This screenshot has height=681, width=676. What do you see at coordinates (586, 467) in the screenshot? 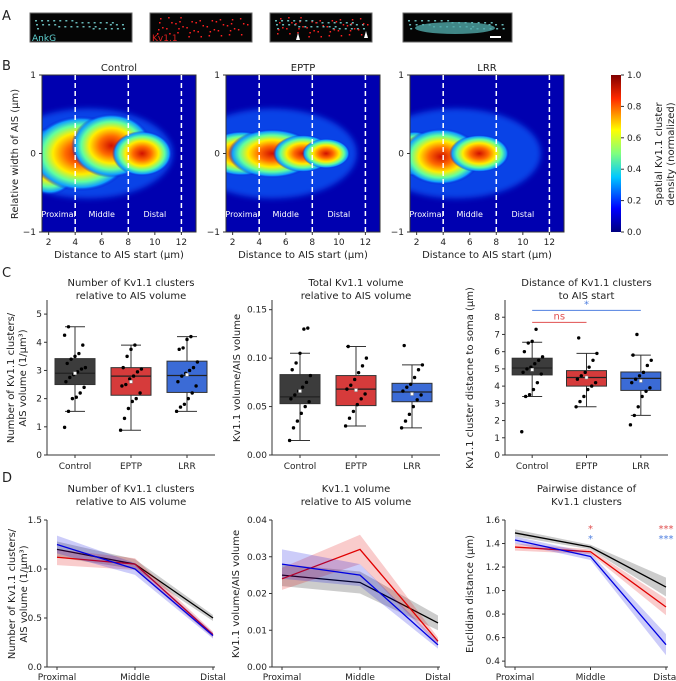
I see `x-tick-label: EPTP` at bounding box center [586, 467].